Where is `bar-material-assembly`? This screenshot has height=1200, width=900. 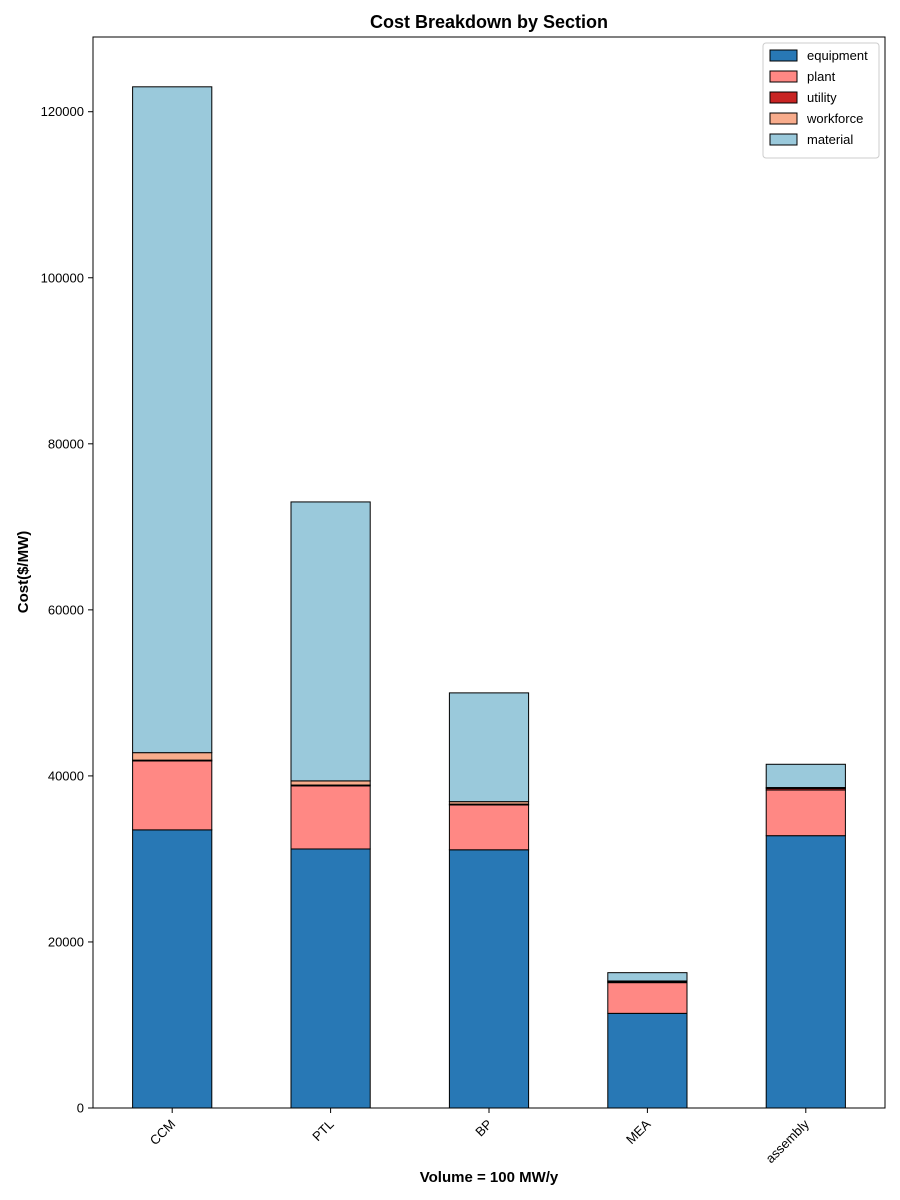
bar-material-assembly is located at coordinates (805, 776).